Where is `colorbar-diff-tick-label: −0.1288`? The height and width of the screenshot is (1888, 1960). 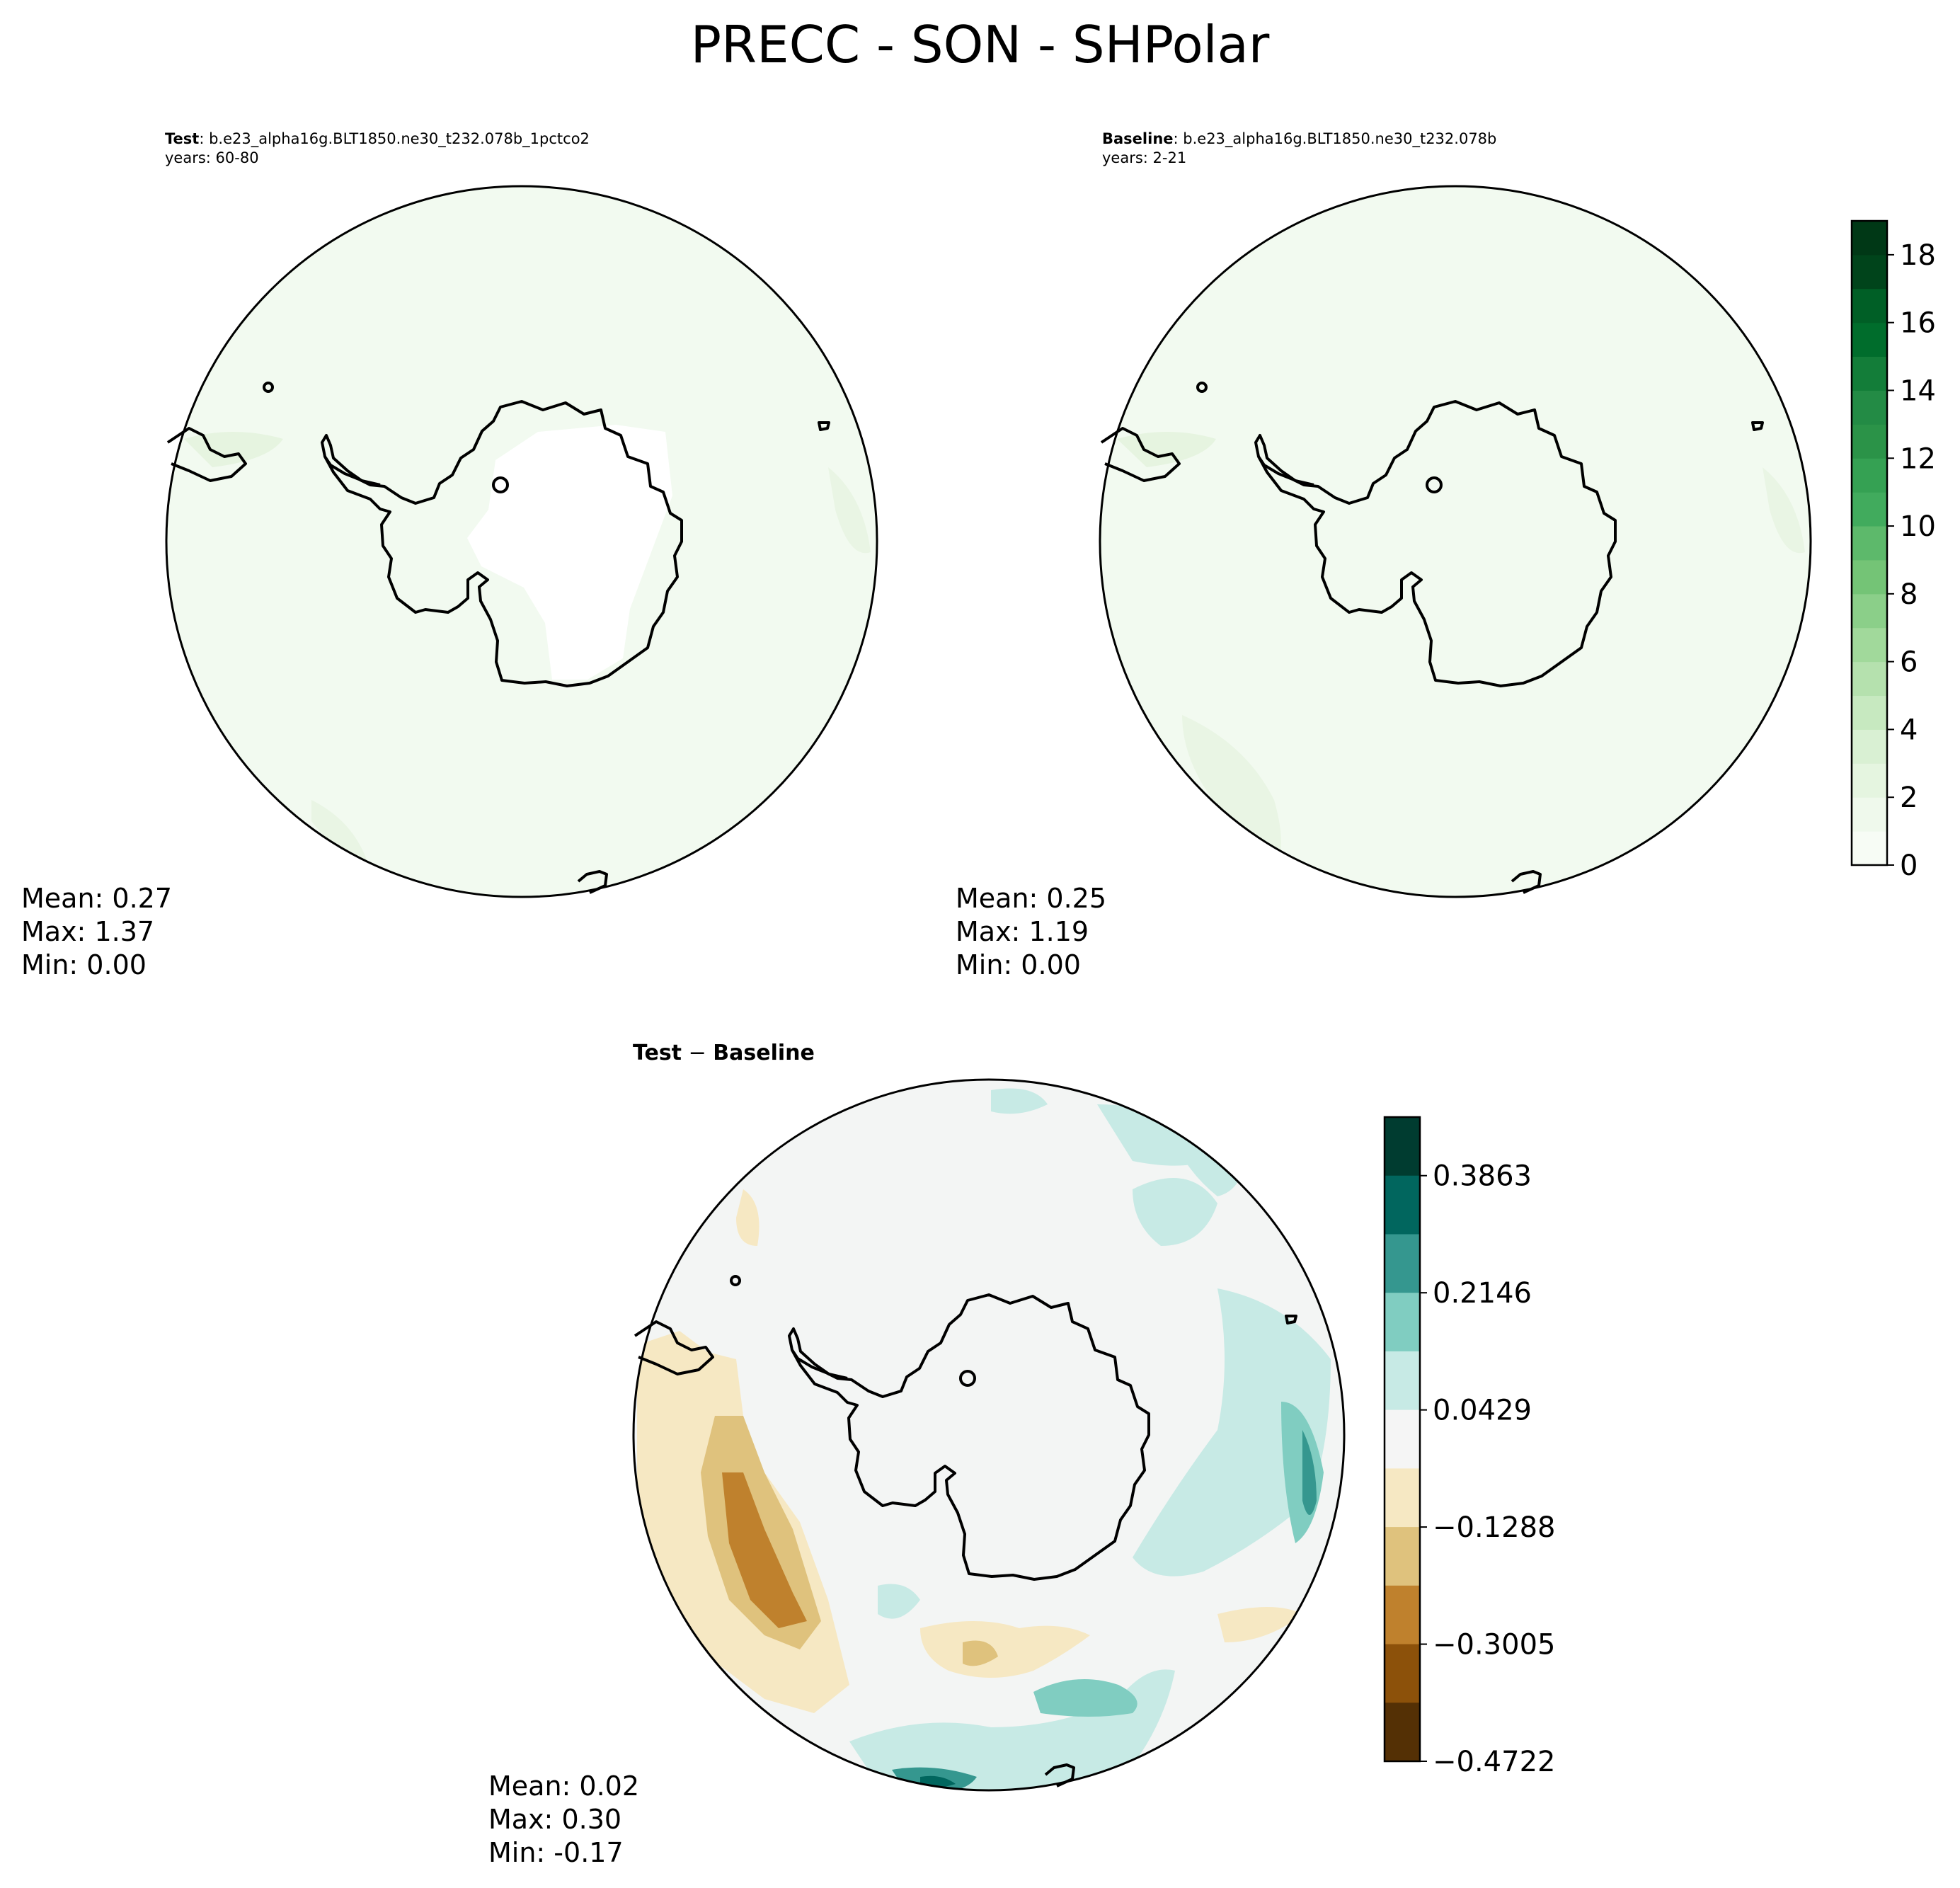
colorbar-diff-tick-label: −0.1288 is located at coordinates (1494, 1528).